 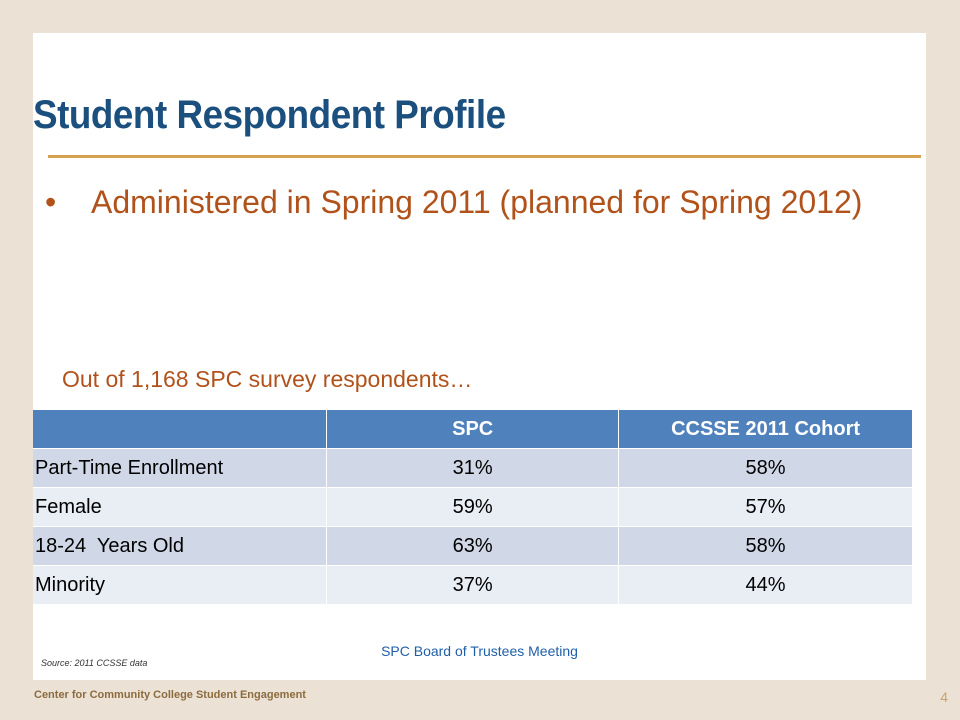 I want to click on table-row: Female 59% 57%, so click(x=473, y=507).